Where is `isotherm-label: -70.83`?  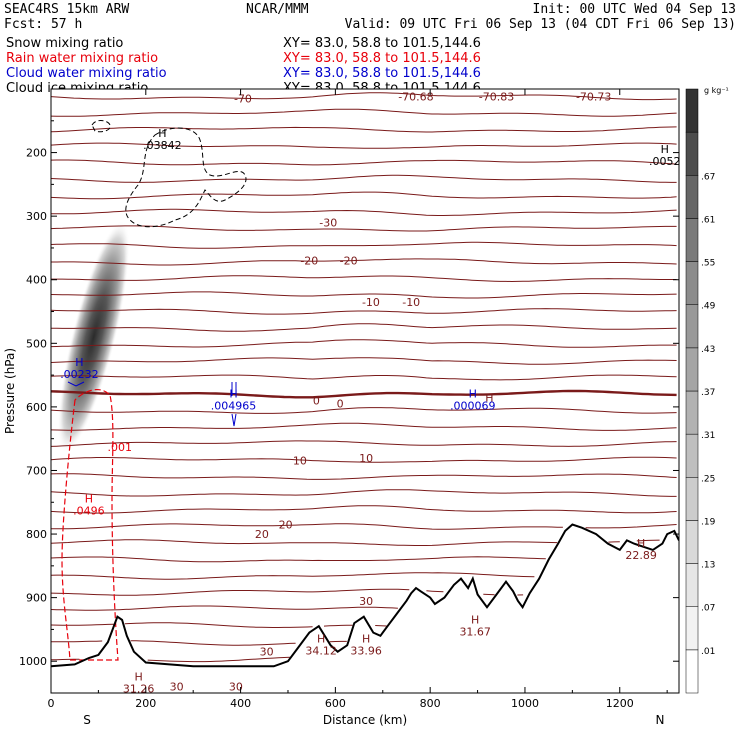
isotherm-label: -70.83 is located at coordinates (496, 97).